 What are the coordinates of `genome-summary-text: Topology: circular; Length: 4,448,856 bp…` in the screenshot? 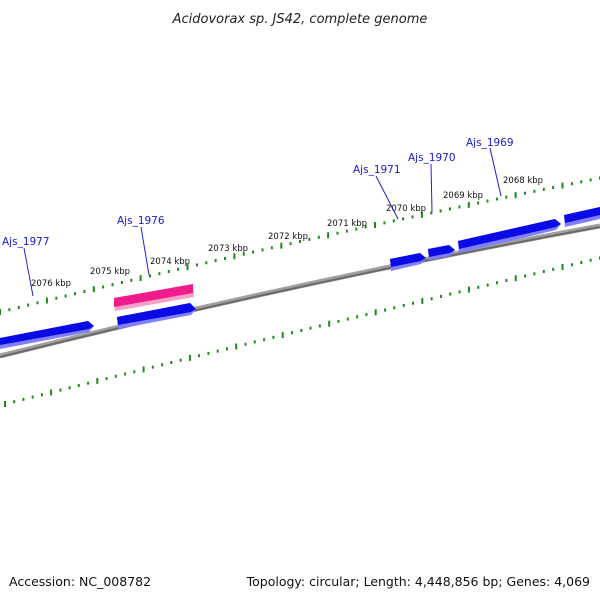 It's located at (418, 581).